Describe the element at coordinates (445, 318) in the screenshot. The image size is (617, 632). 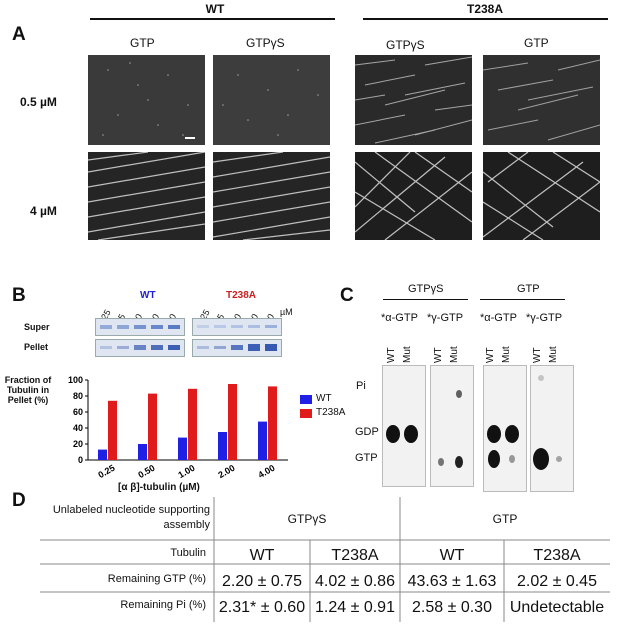
I see `tlc-sub-2: *γ-GTP` at that location.